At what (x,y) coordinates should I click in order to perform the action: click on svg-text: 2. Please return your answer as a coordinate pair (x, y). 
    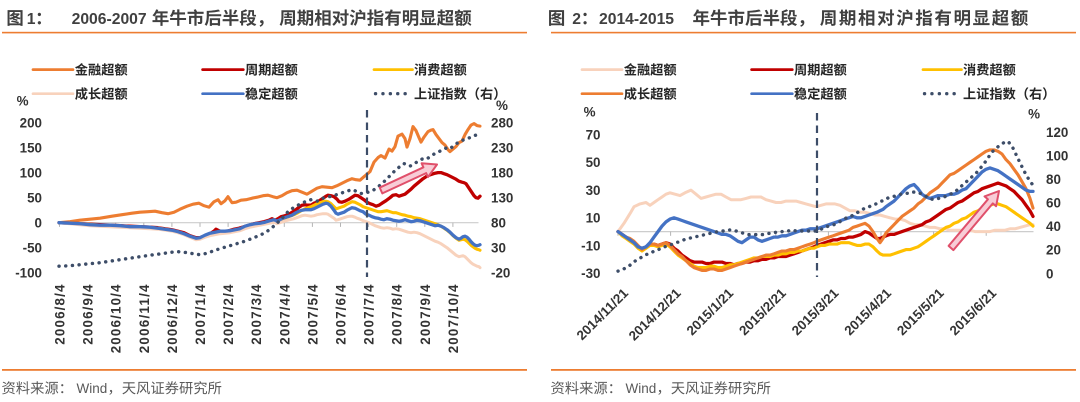
    Looking at the image, I should click on (576, 19).